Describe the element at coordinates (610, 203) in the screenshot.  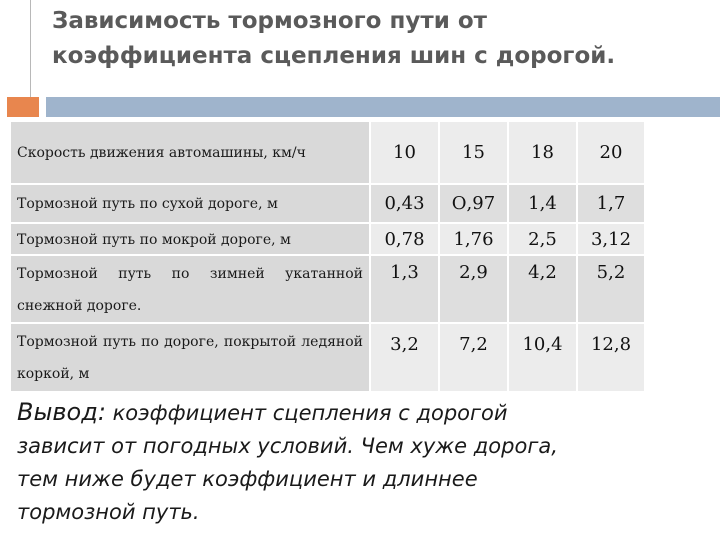
I see `table-cell: 1,7` at that location.